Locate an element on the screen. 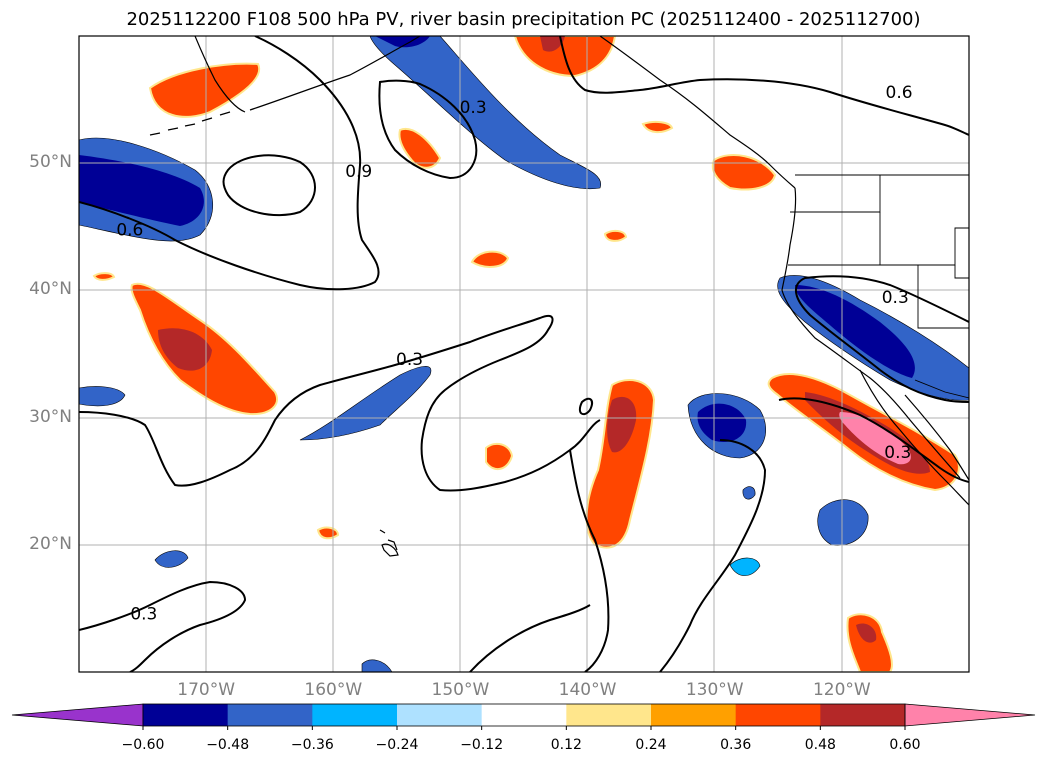 The image size is (1047, 765). pv-contour-0.9 is located at coordinates (269, 185).